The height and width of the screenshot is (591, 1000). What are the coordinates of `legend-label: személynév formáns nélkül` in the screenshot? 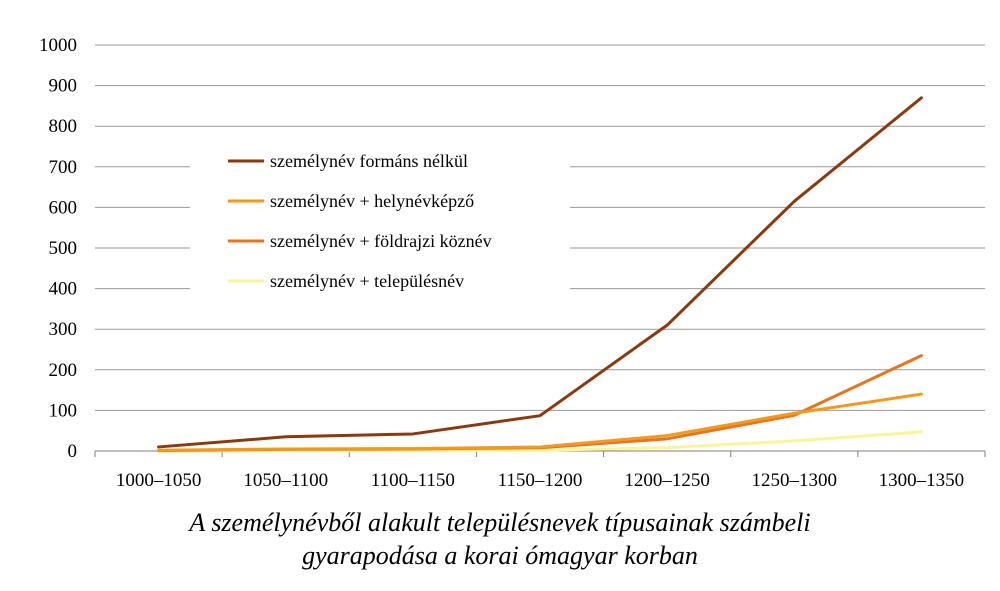 It's located at (369, 161).